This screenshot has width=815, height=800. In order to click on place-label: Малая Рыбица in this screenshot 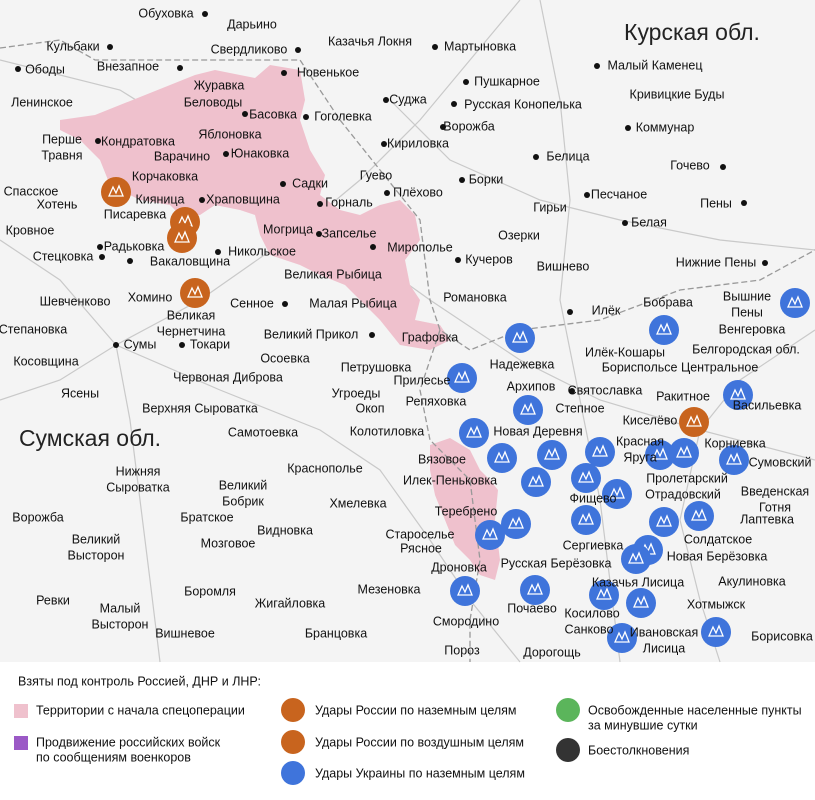, I will do `click(353, 303)`.